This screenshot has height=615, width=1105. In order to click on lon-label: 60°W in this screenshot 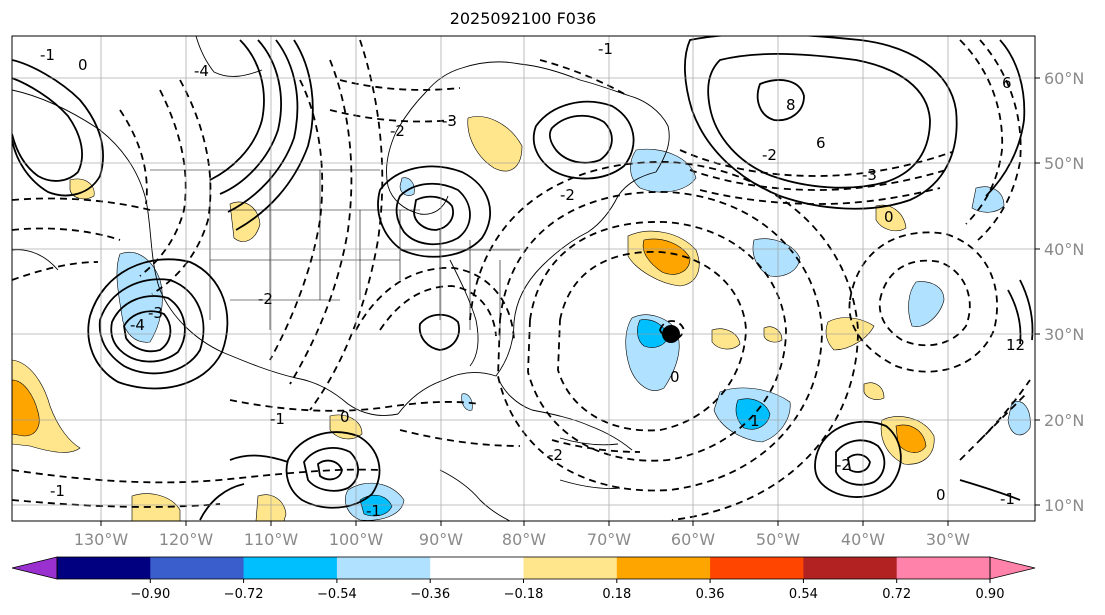, I will do `click(693, 539)`.